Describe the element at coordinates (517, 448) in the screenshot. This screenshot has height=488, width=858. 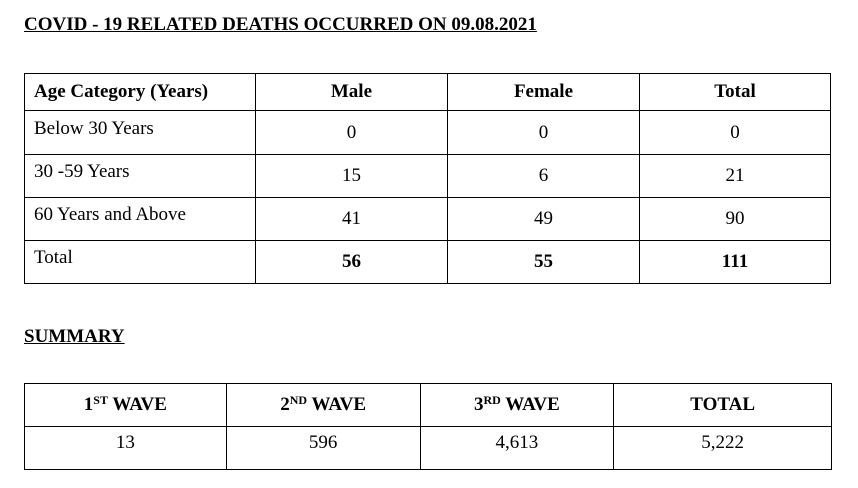
I see `third-wave-value: 4,613` at that location.